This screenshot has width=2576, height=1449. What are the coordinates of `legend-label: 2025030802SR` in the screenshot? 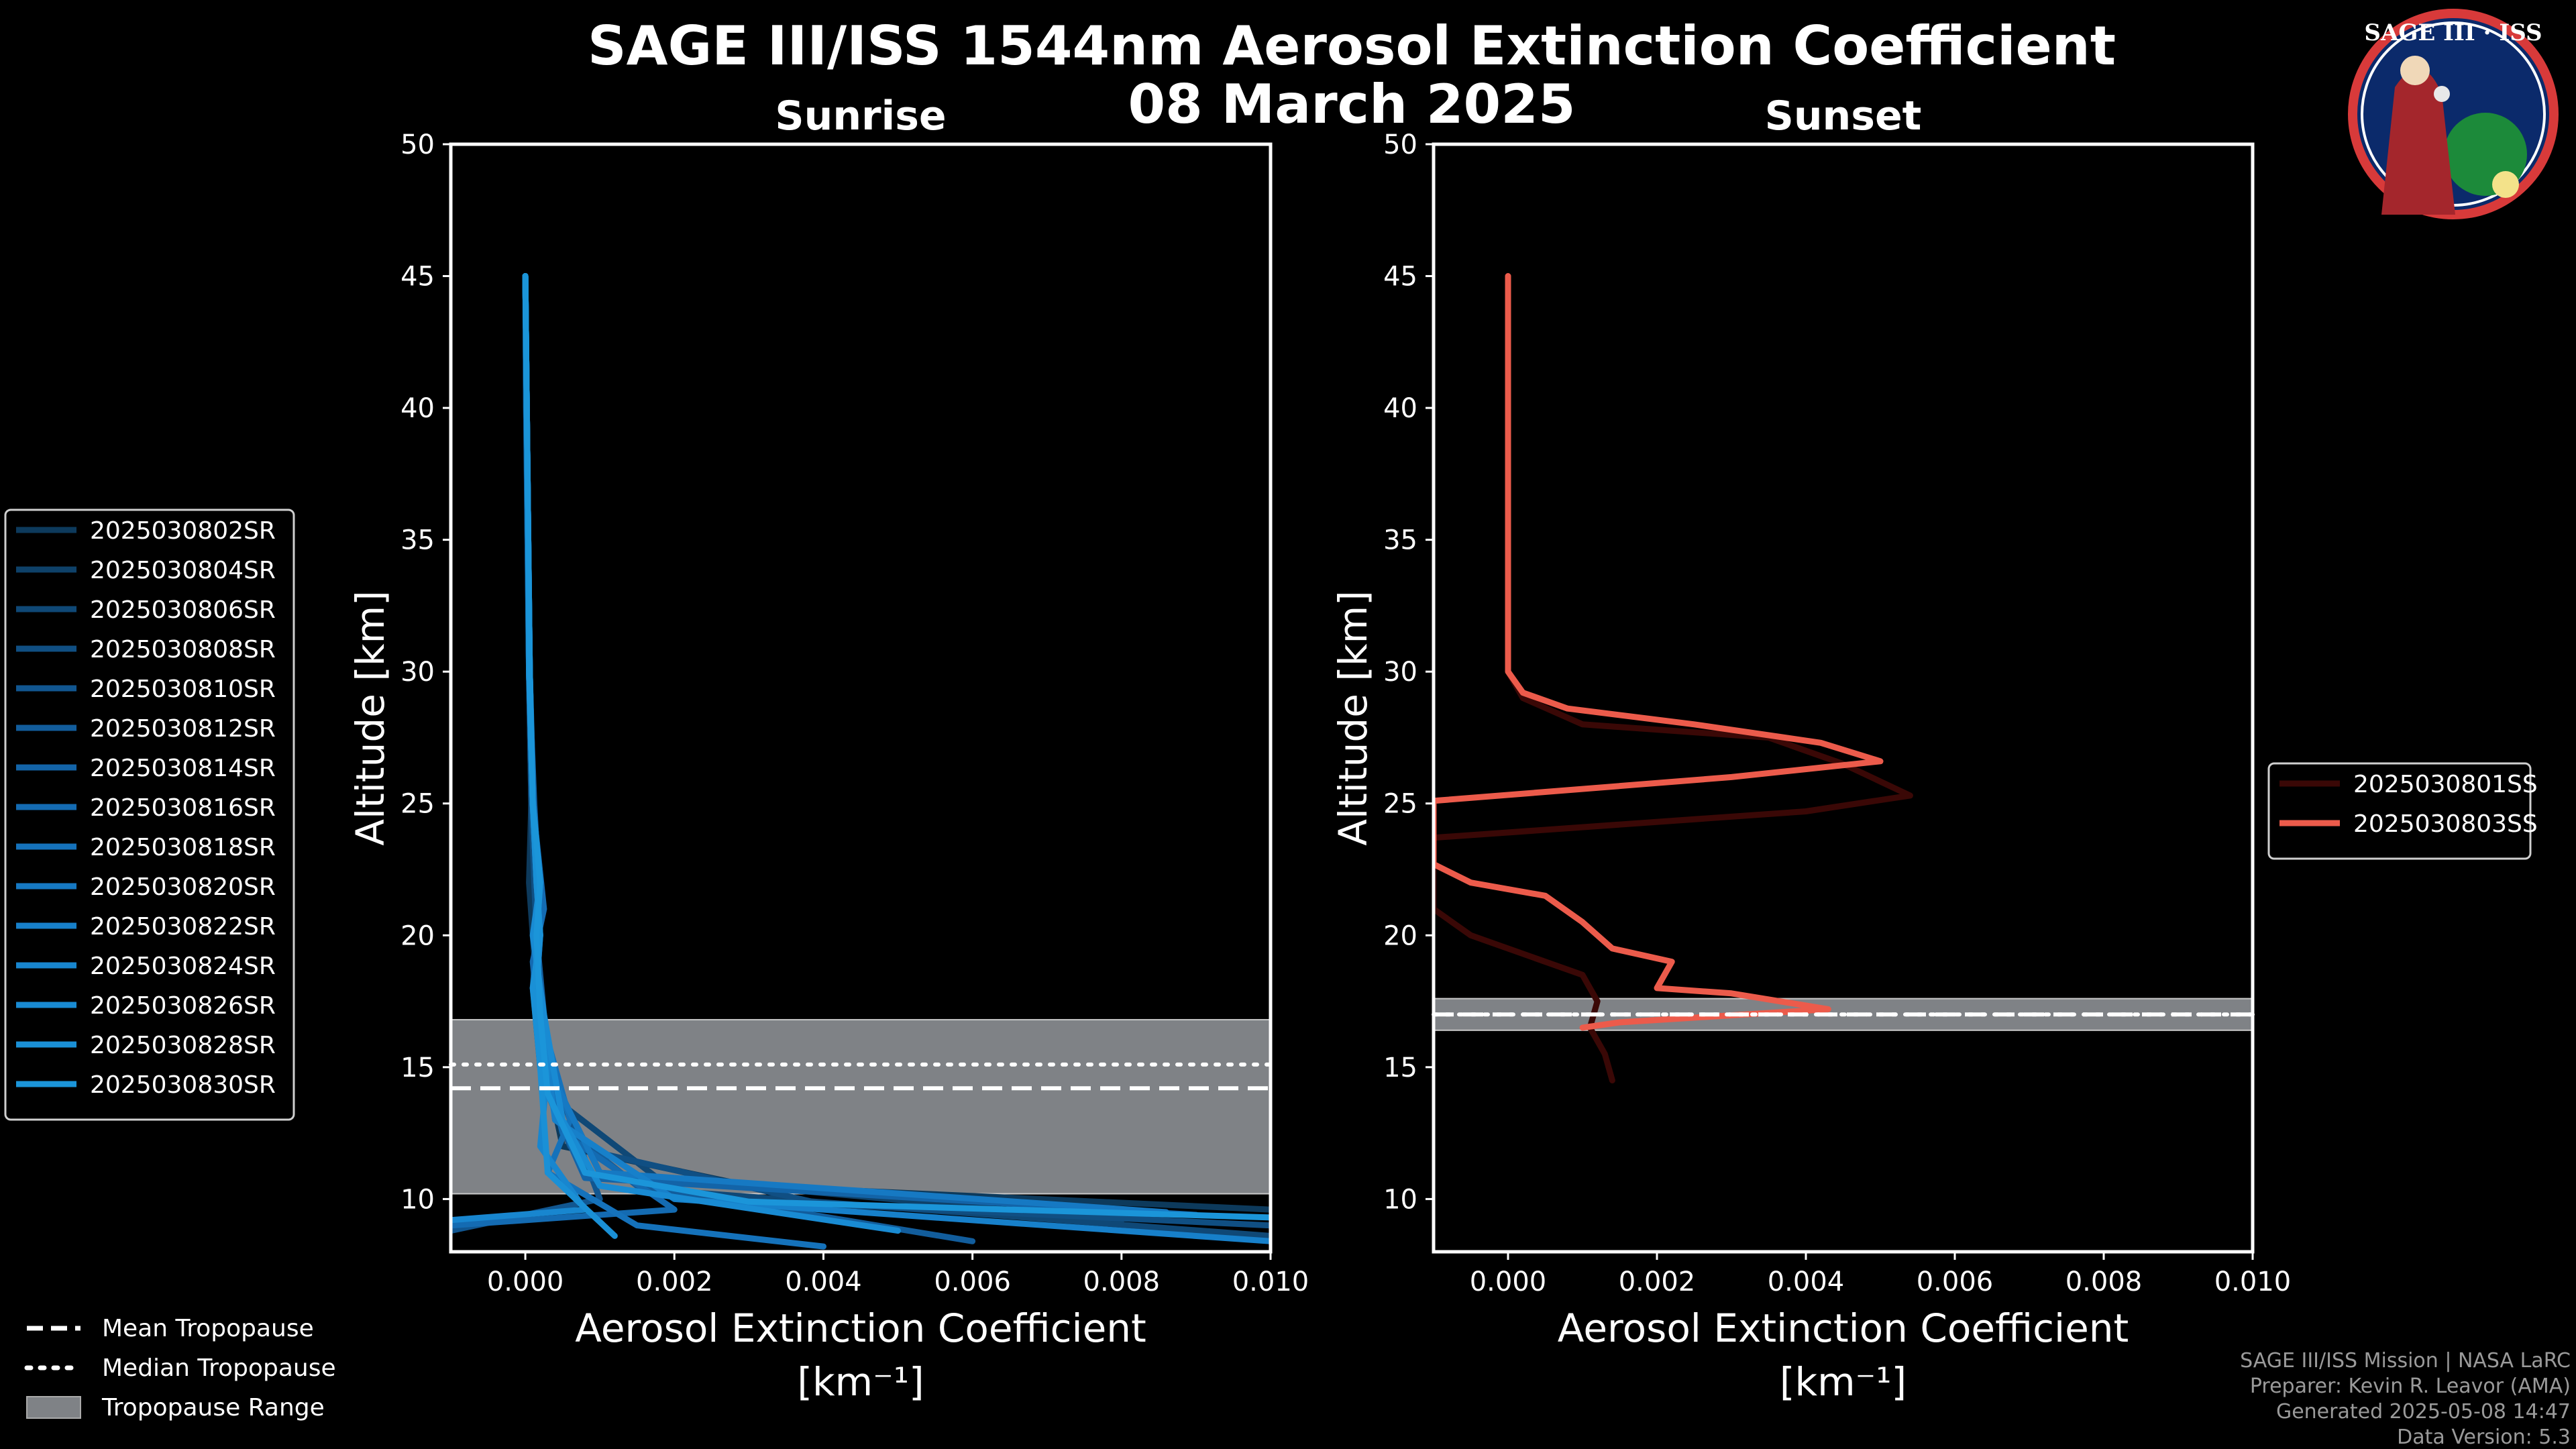 It's located at (183, 531).